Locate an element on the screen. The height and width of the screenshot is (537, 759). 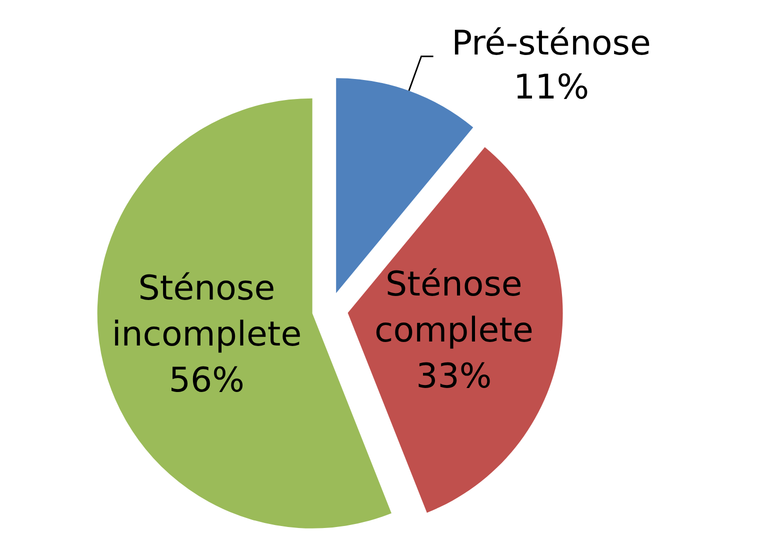
data-label: 33% is located at coordinates (454, 376).